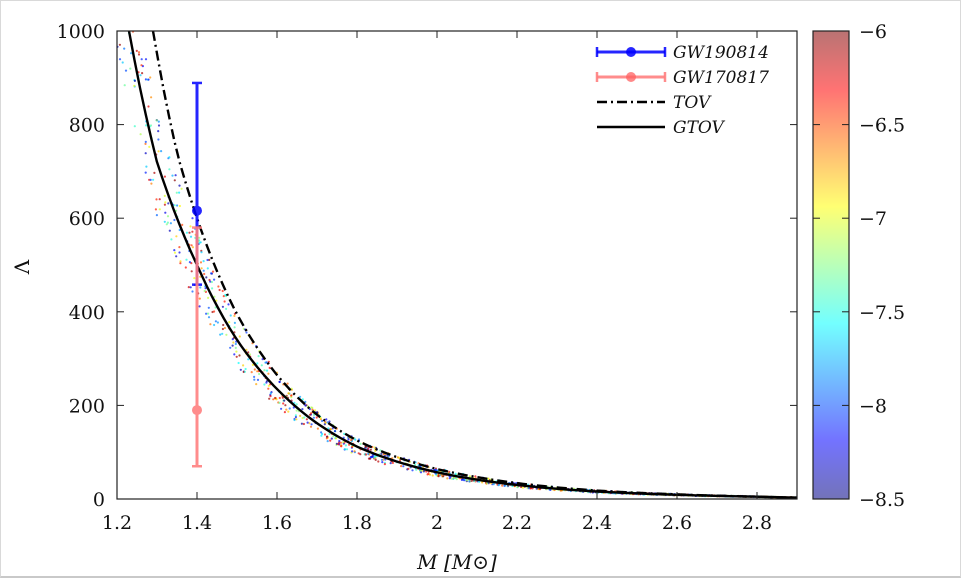 The image size is (963, 583). I want to click on colorbar-tick-label: −8, so click(873, 406).